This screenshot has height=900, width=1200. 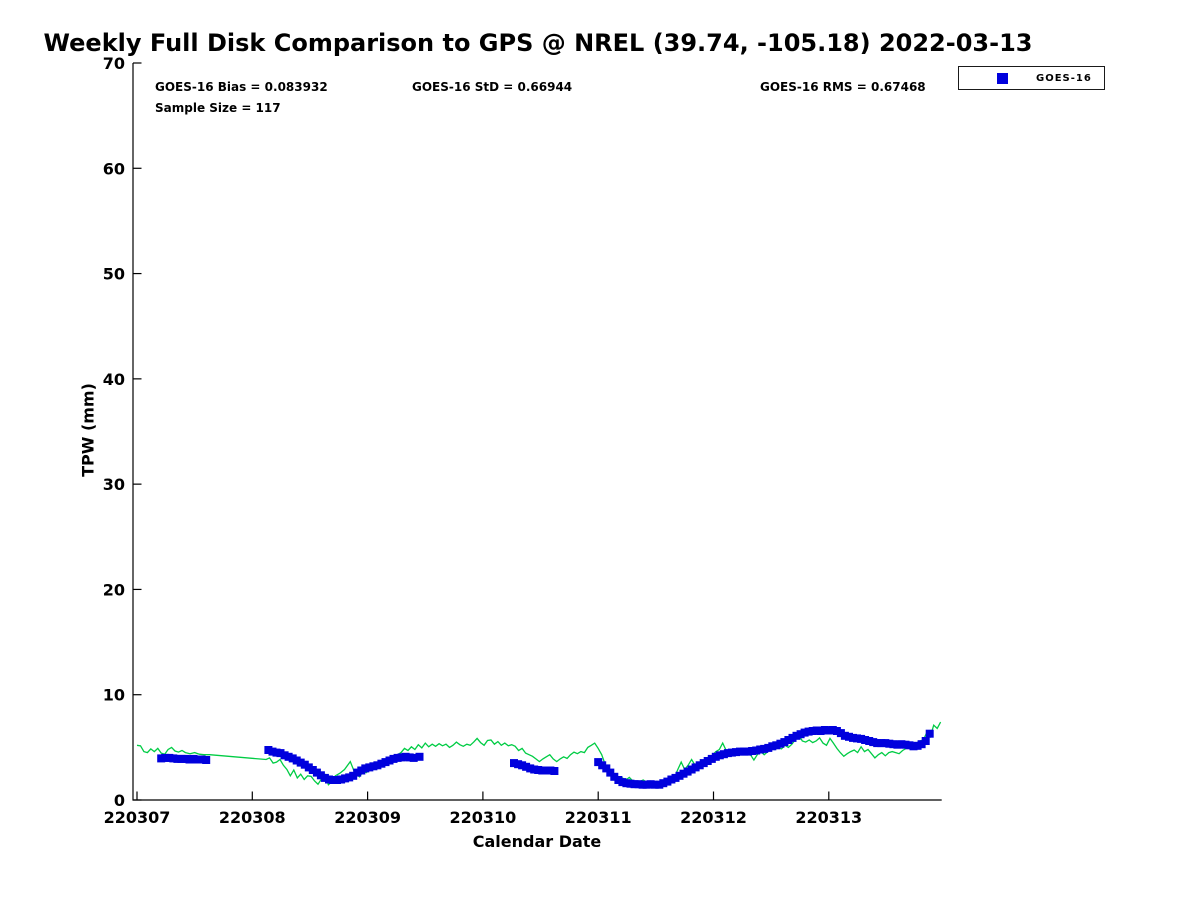 I want to click on x-tick-label: 220307, so click(x=137, y=817).